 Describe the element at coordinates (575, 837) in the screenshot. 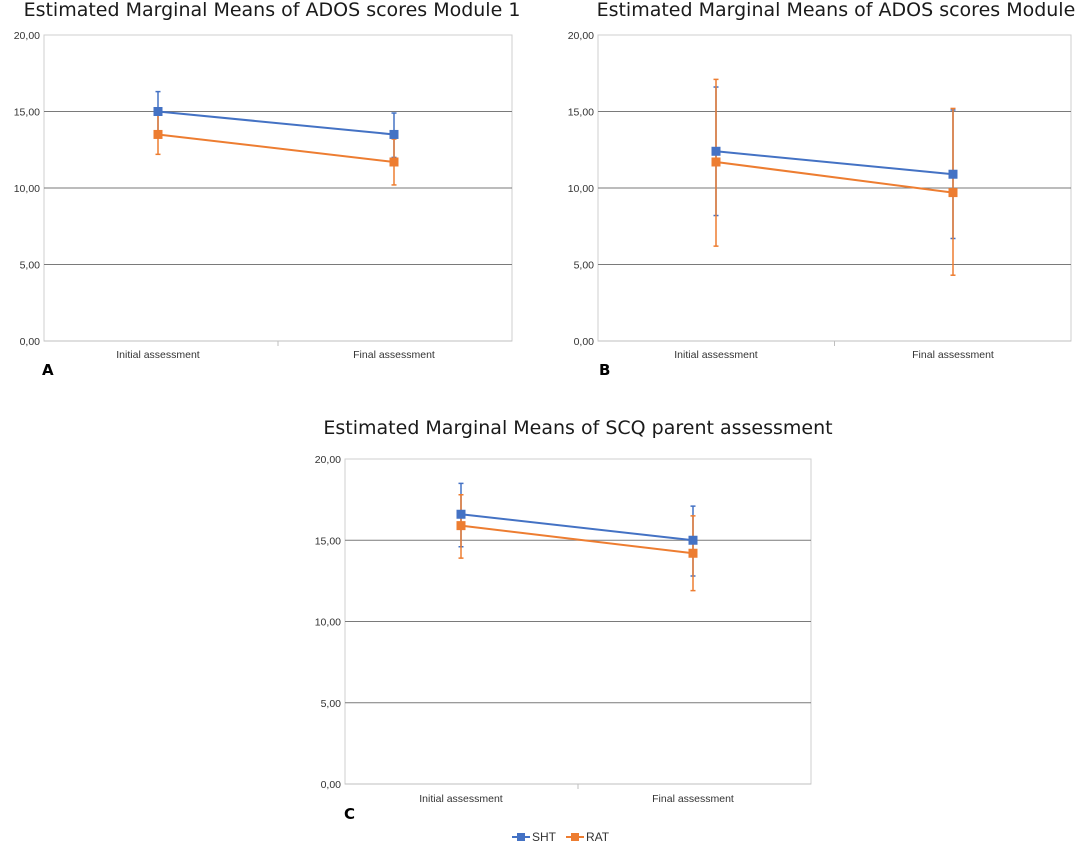

I see `legend-marker-rat` at that location.